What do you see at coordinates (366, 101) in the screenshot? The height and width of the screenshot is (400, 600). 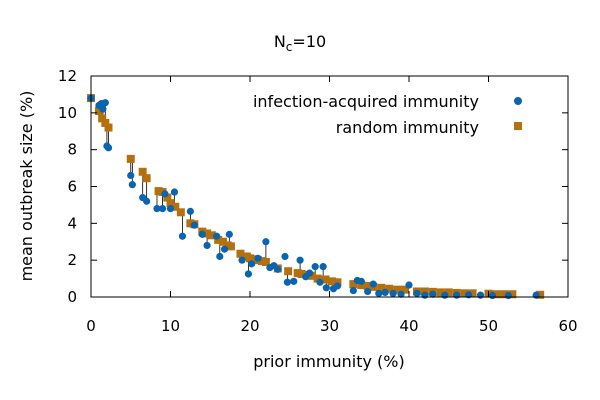 I see `legend-label-infection: infection-acquired immunity` at bounding box center [366, 101].